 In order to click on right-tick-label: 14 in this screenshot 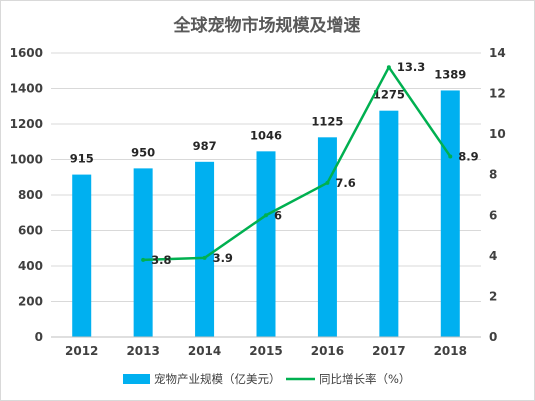, I will do `click(497, 53)`.